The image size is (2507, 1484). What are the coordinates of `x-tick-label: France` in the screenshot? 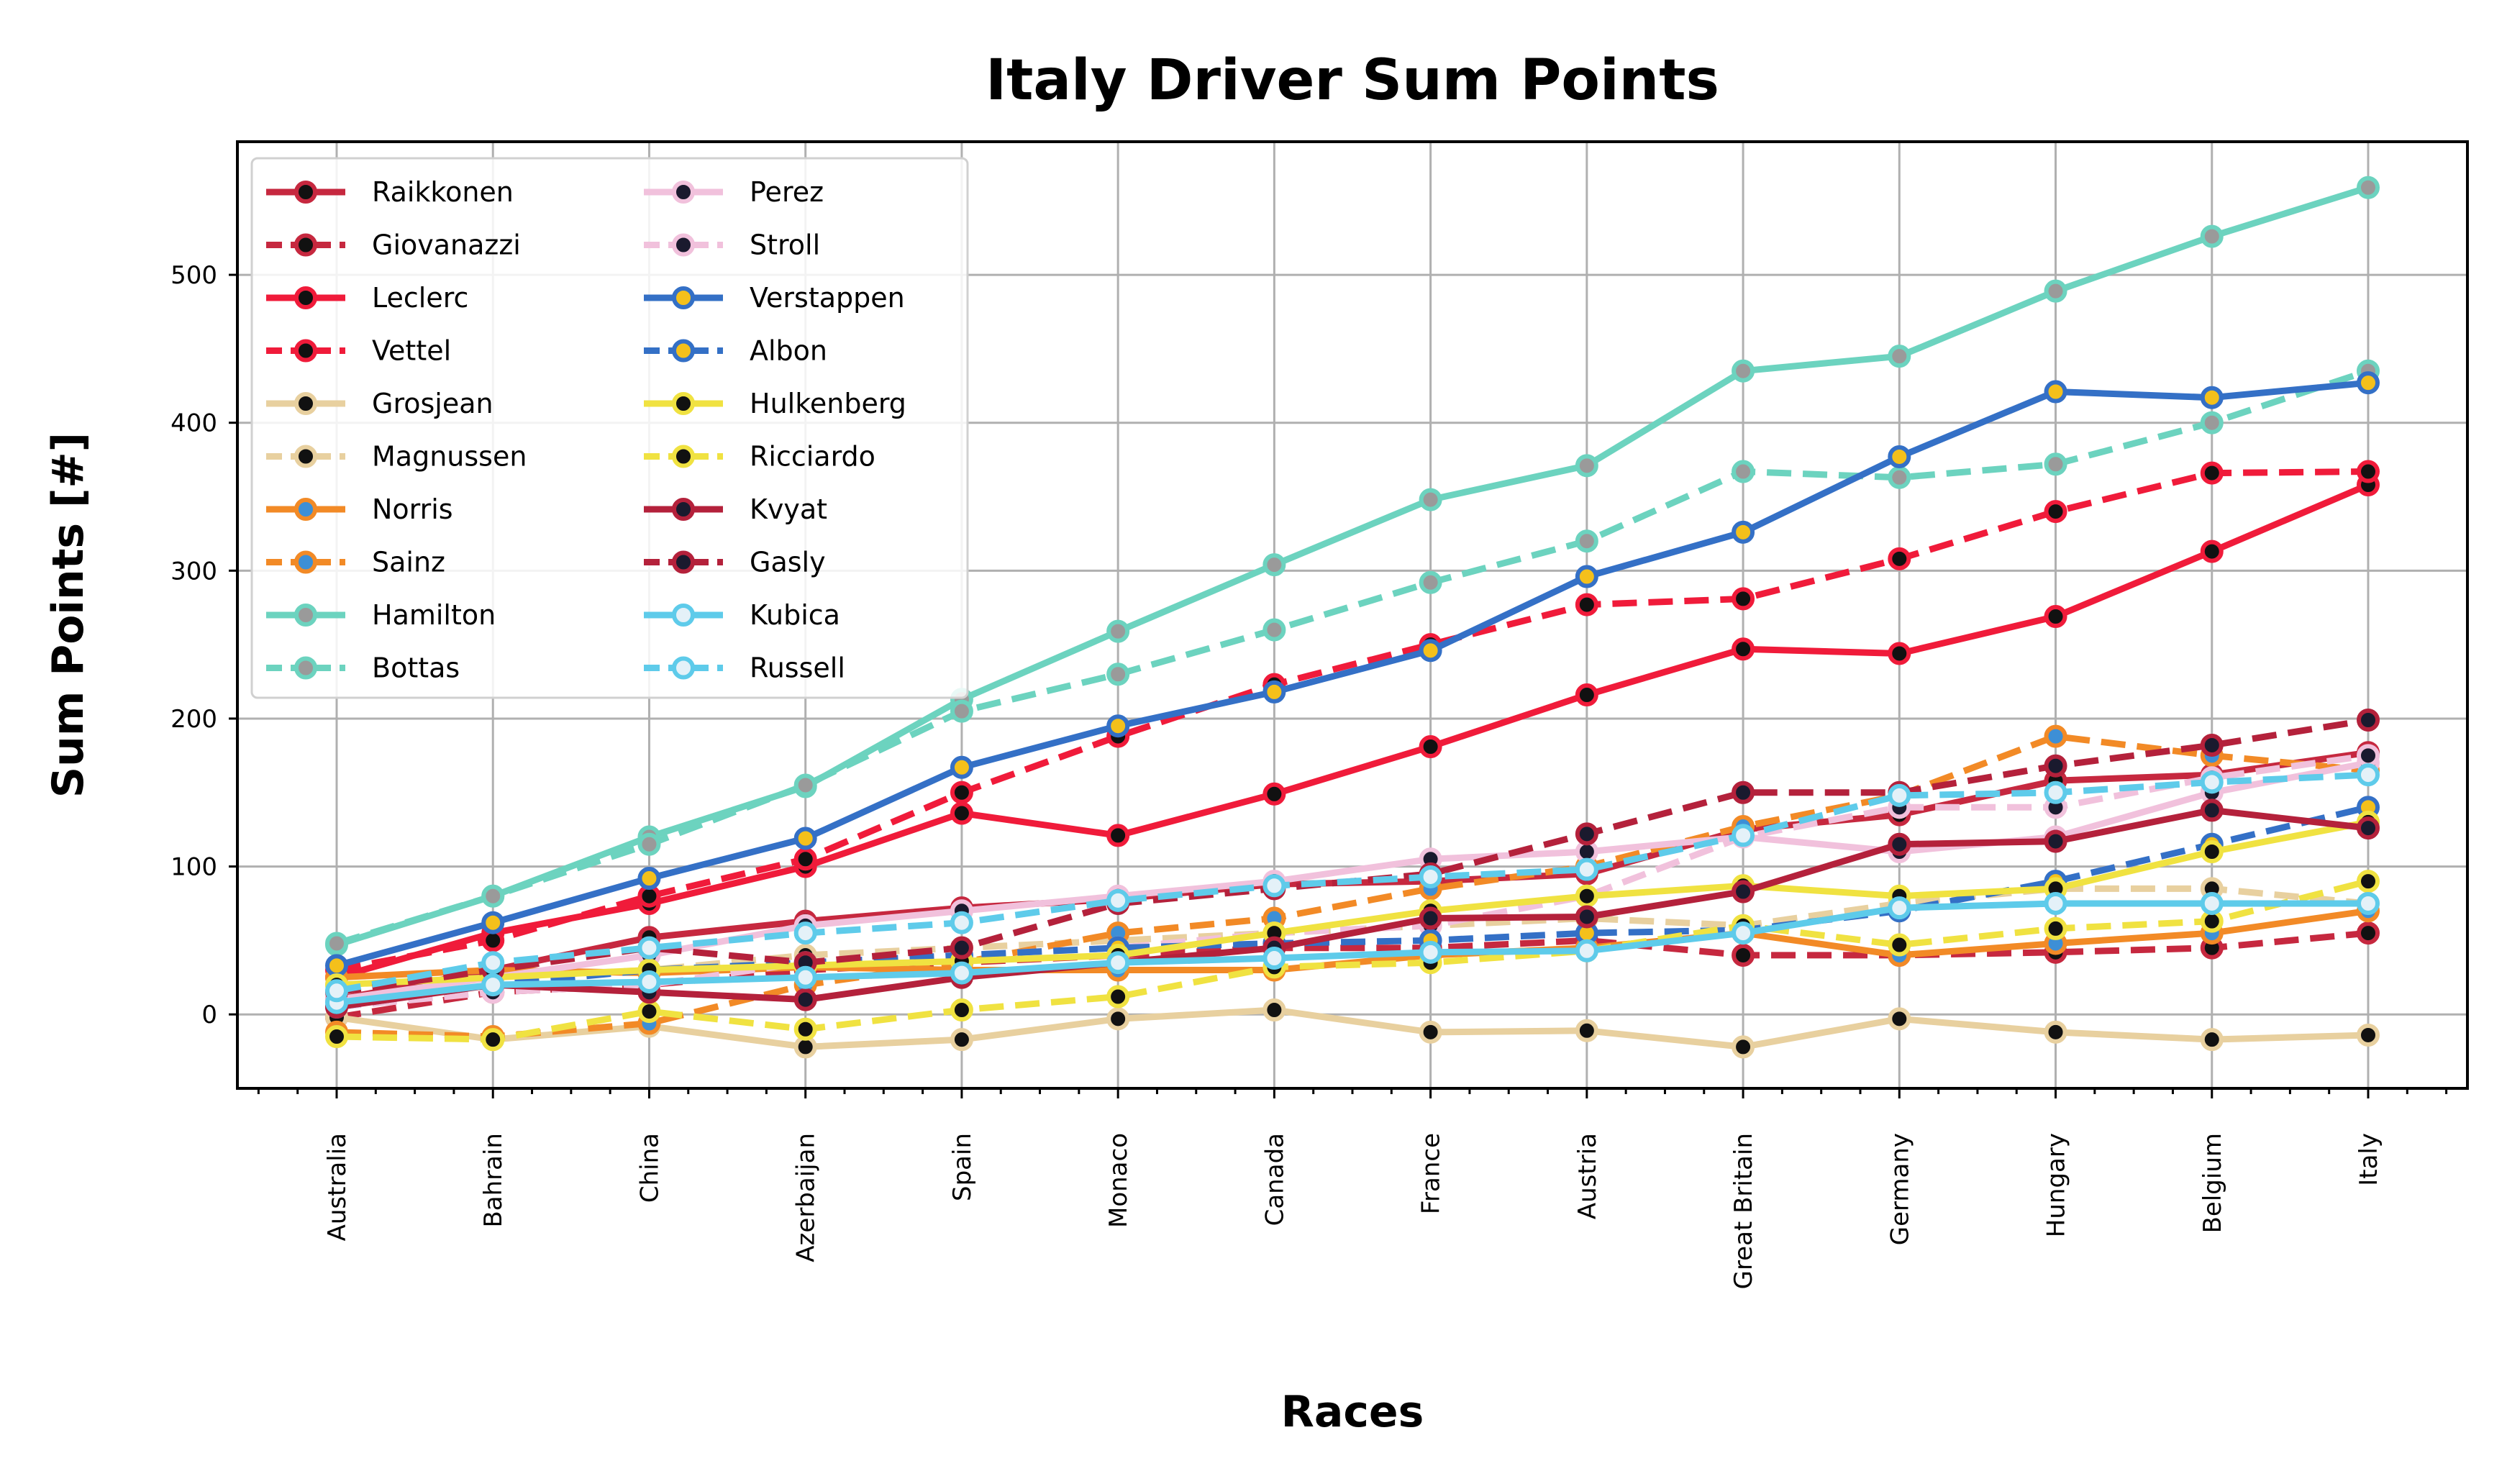 It's located at (1431, 1173).